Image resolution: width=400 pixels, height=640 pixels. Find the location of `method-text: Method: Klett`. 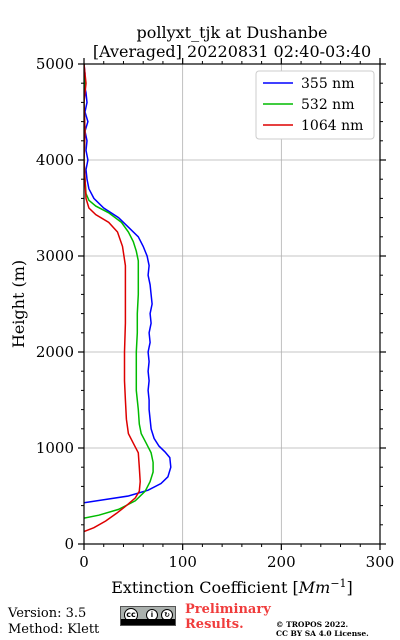

method-text: Method: Klett is located at coordinates (54, 629).